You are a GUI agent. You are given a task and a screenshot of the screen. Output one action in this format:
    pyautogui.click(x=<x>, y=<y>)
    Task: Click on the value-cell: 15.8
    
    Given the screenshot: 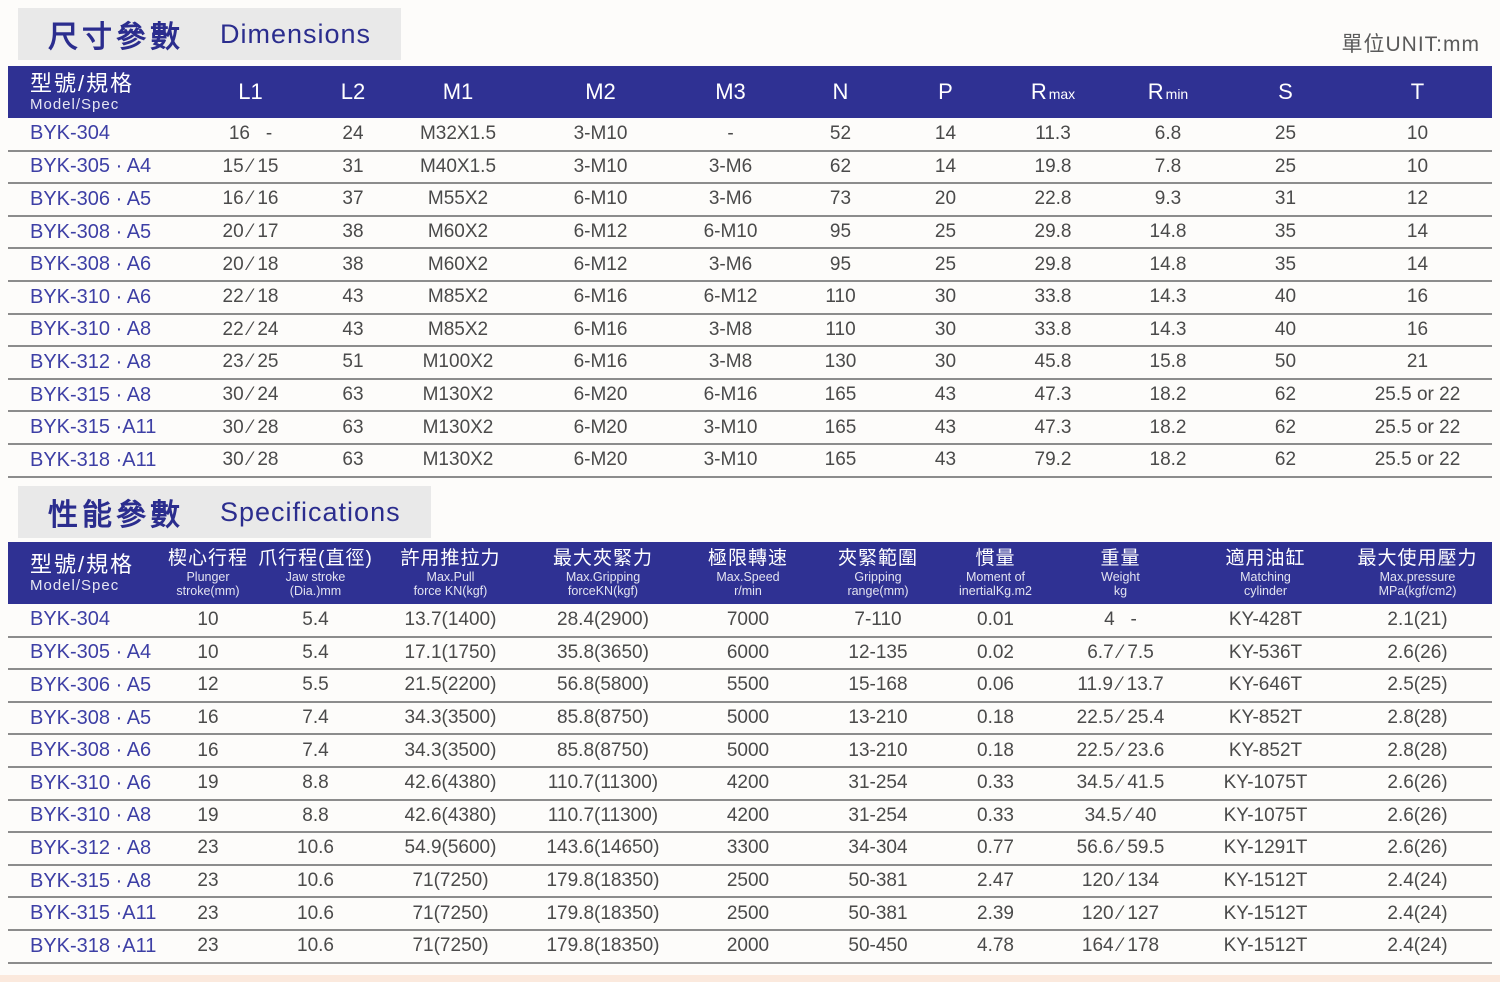 What is the action you would take?
    pyautogui.click(x=1168, y=363)
    